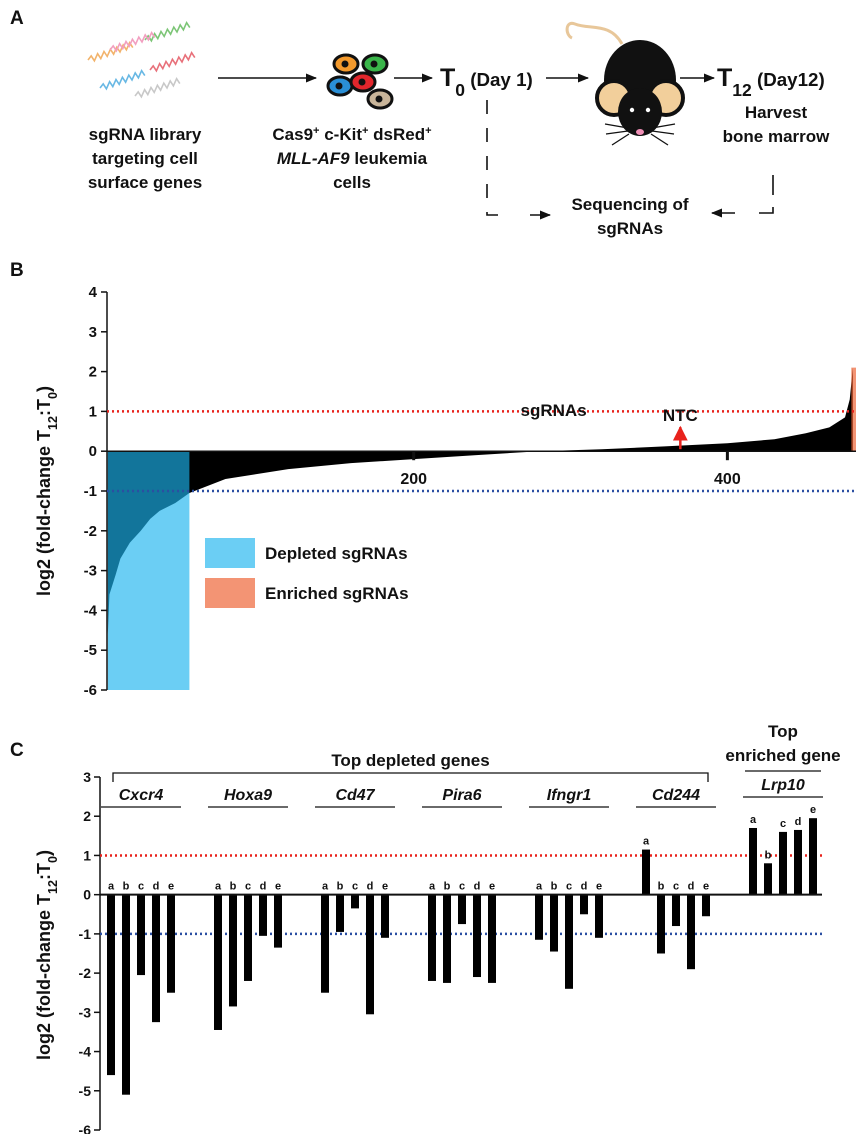  Describe the element at coordinates (17, 18) in the screenshot. I see `panel-label: A` at that location.